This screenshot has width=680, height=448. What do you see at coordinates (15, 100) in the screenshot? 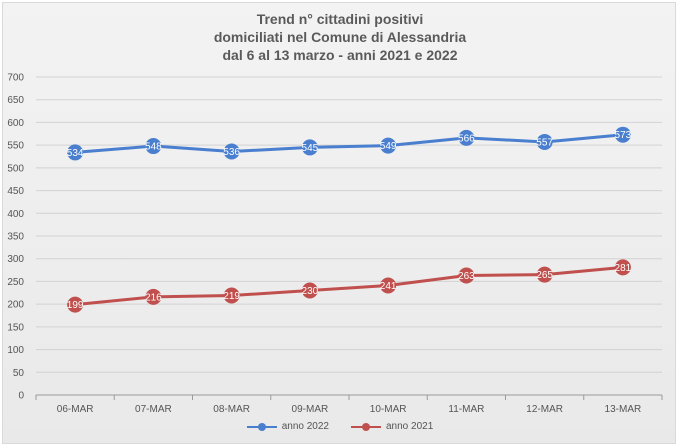
I see `y-tick-label: 650` at bounding box center [15, 100].